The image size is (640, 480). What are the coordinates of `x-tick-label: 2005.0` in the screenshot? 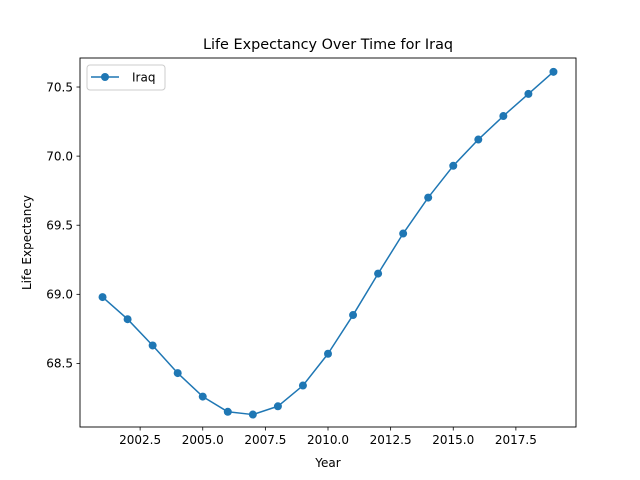 It's located at (203, 440).